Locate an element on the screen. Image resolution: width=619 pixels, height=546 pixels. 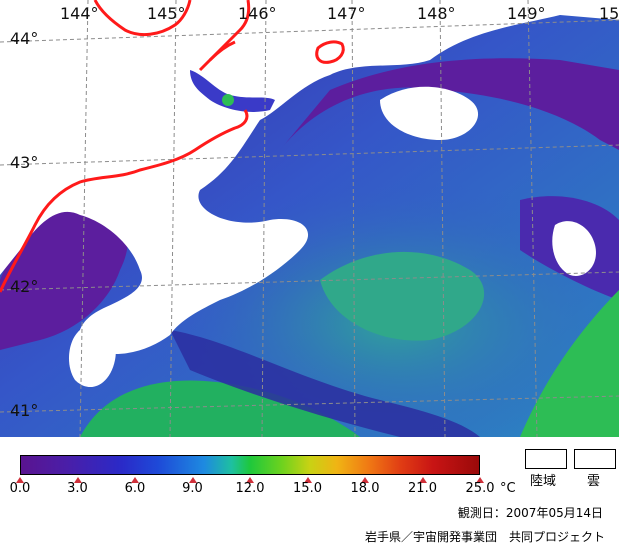
cloud-swatch is located at coordinates (595, 459).